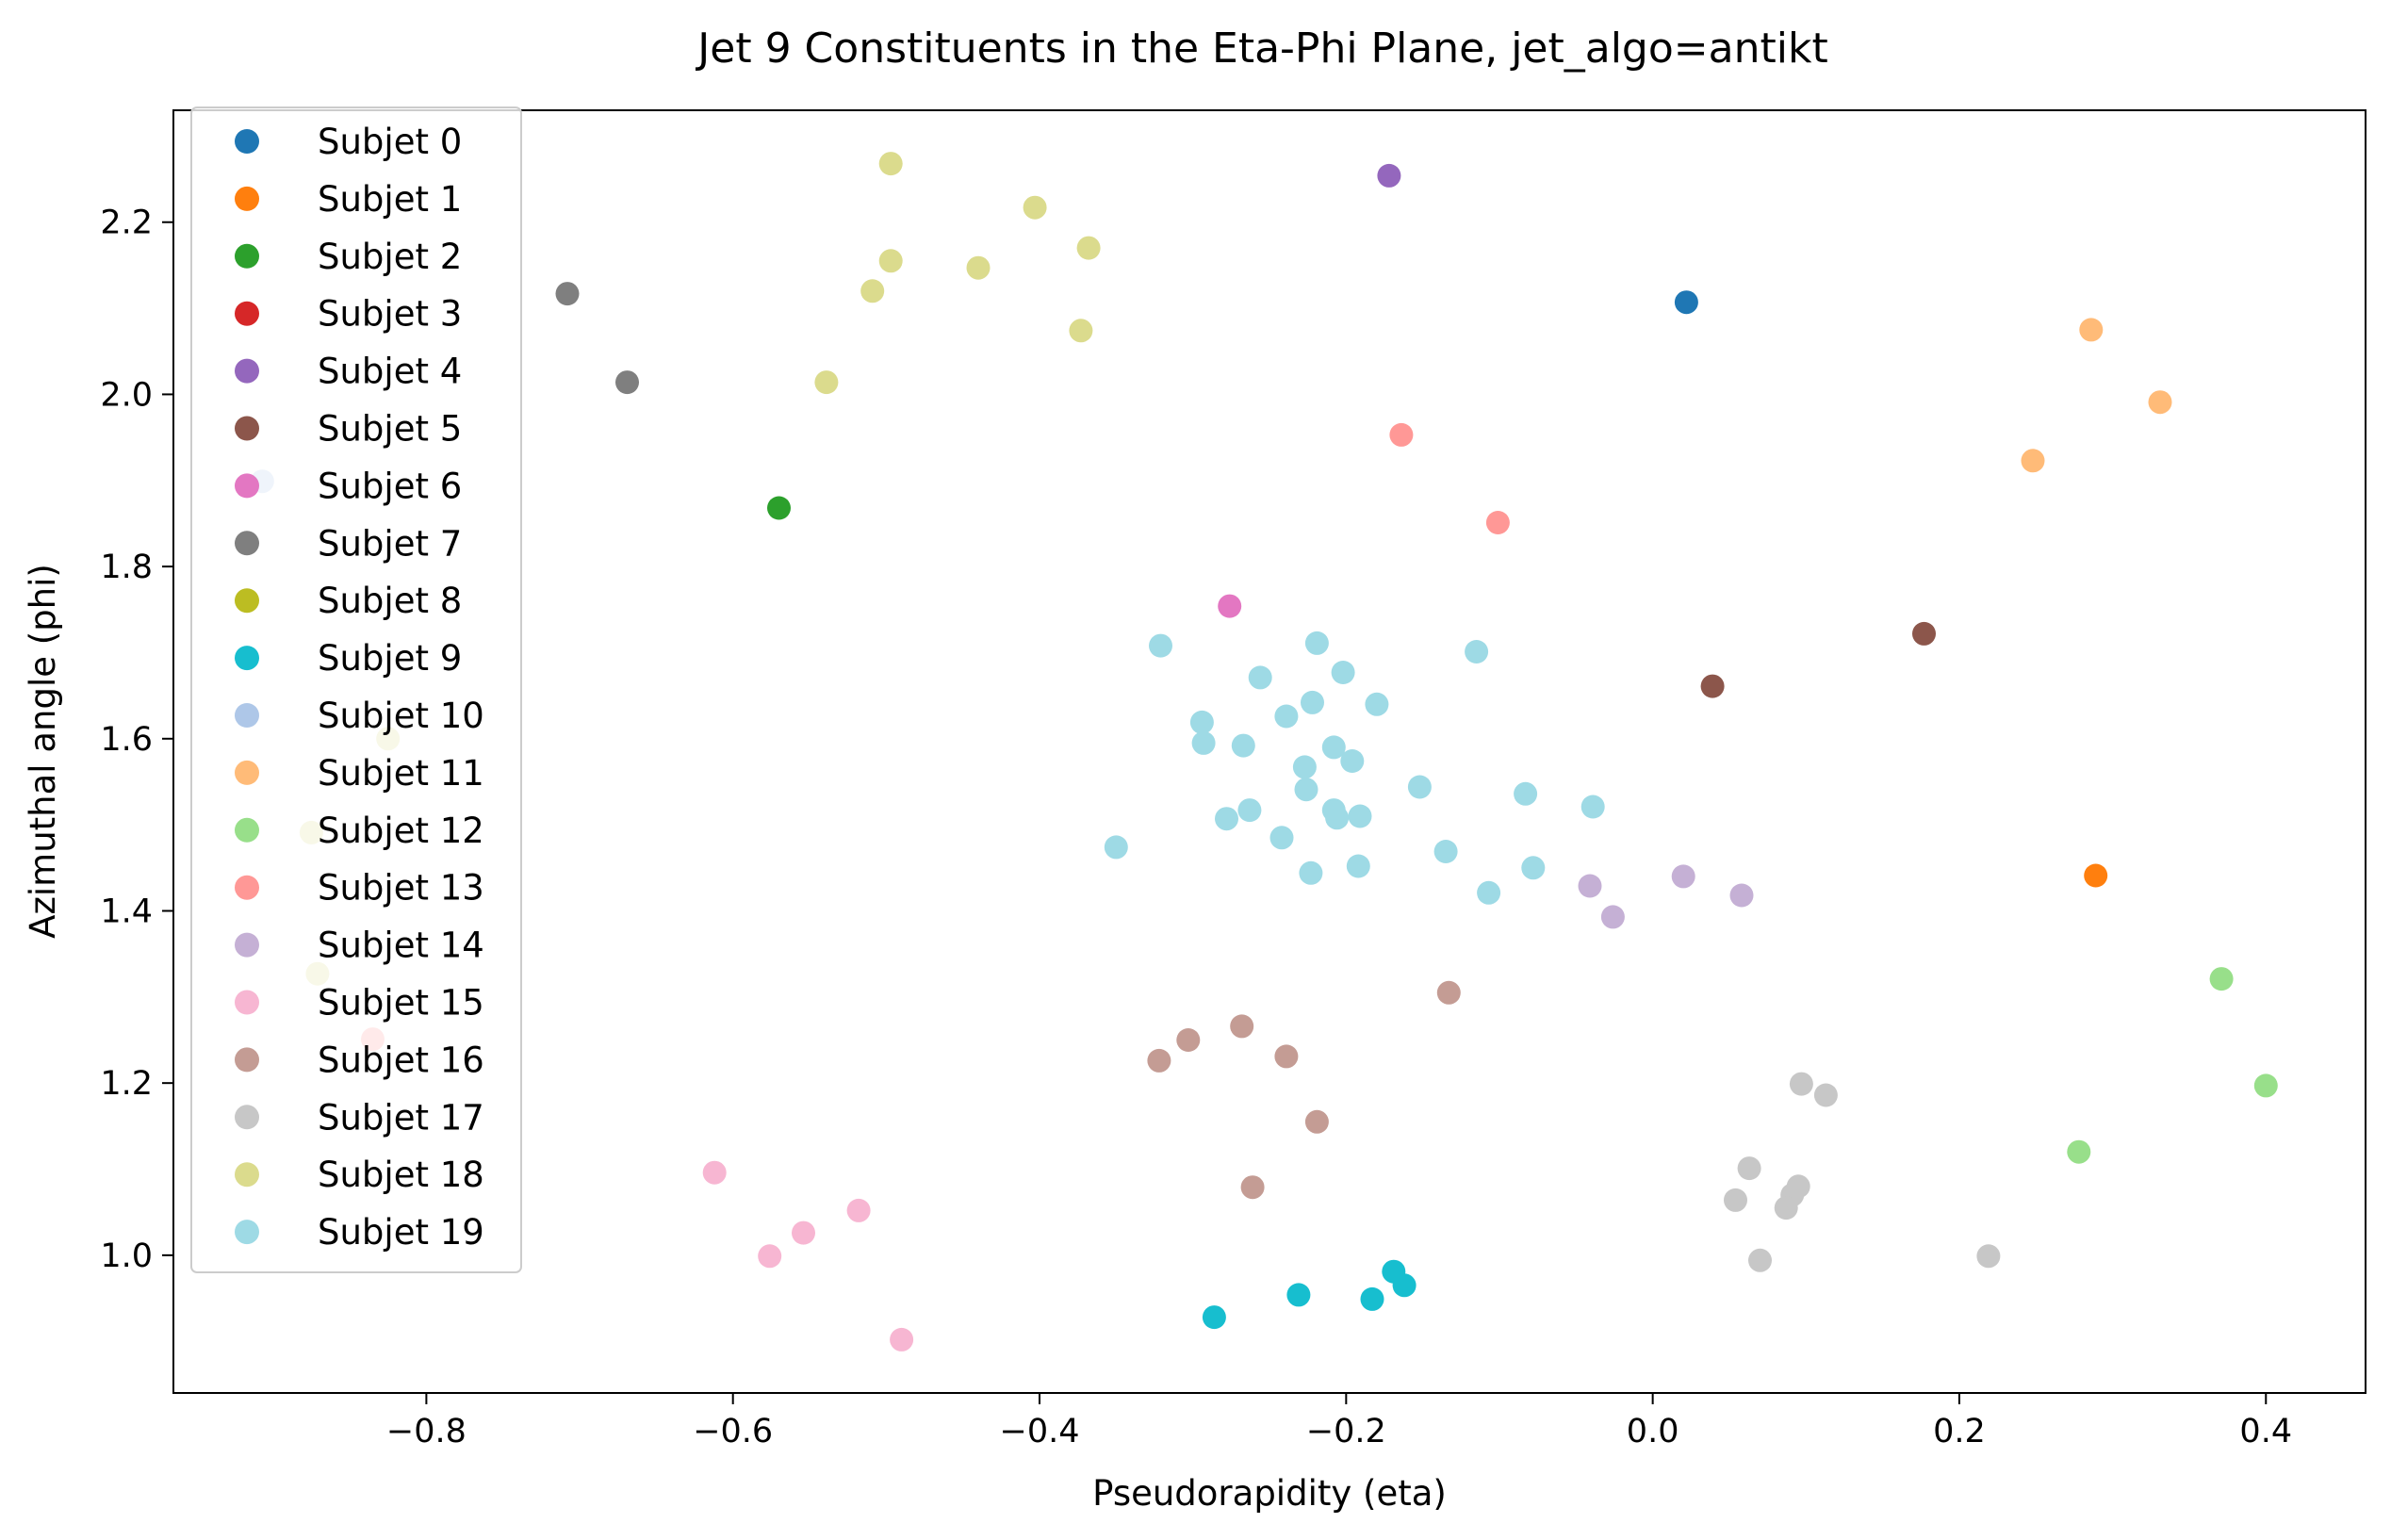 This screenshot has width=2391, height=1540. I want to click on legend-label: Subjet 2, so click(390, 257).